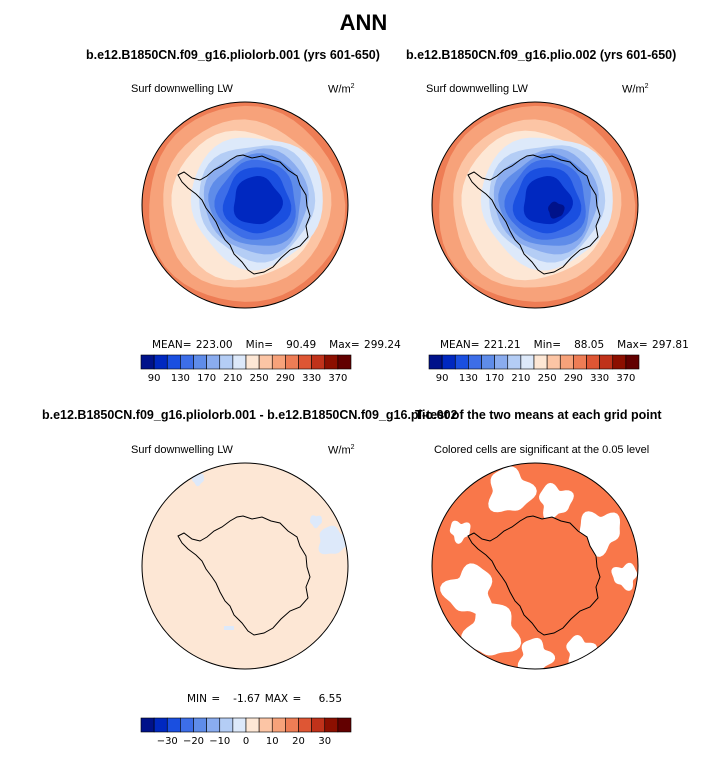 The height and width of the screenshot is (778, 727). What do you see at coordinates (182, 450) in the screenshot?
I see `panel3-variable-label: Surf downwelling LW` at bounding box center [182, 450].